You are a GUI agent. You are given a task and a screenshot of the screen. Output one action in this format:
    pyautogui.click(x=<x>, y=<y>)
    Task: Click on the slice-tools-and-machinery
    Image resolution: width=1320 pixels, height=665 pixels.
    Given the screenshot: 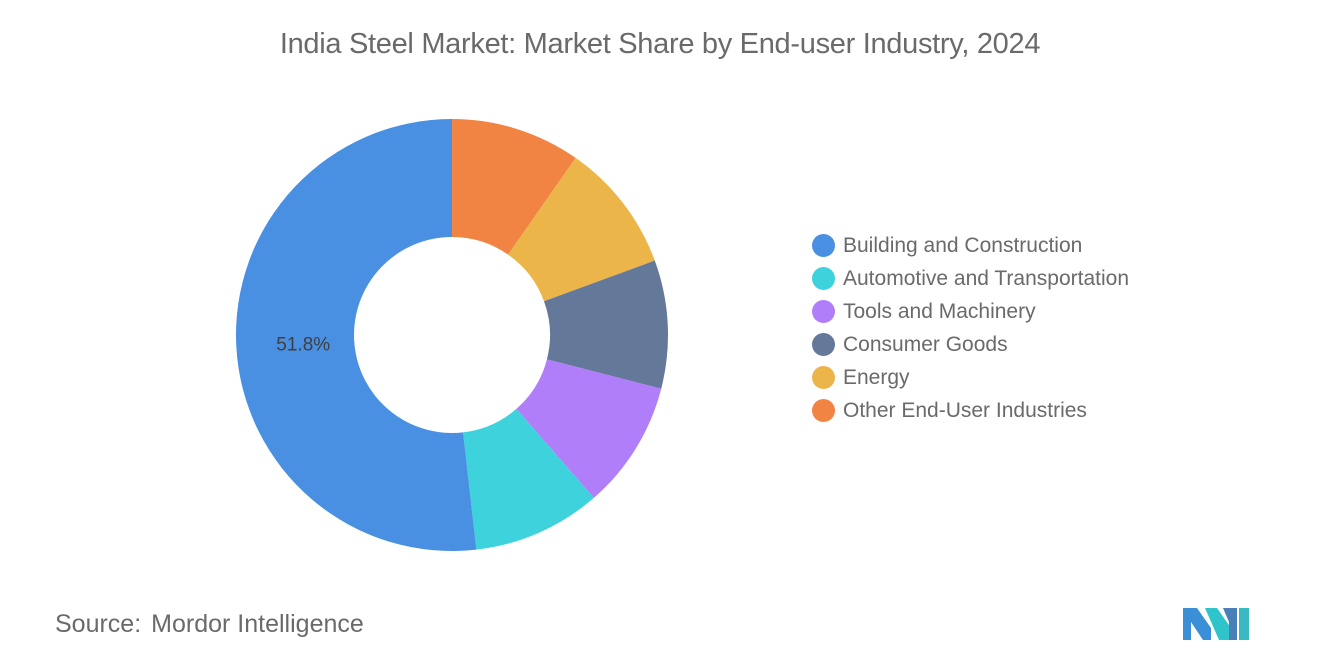 What is the action you would take?
    pyautogui.click(x=589, y=428)
    